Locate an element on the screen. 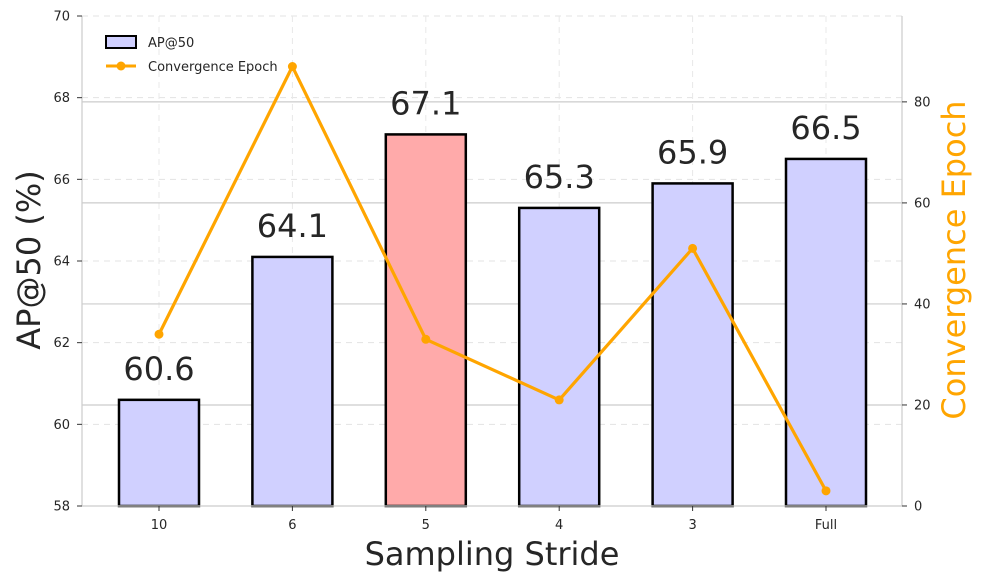 Image resolution: width=984 pixels, height=584 pixels. bar-value-label: 65.9 is located at coordinates (692, 152).